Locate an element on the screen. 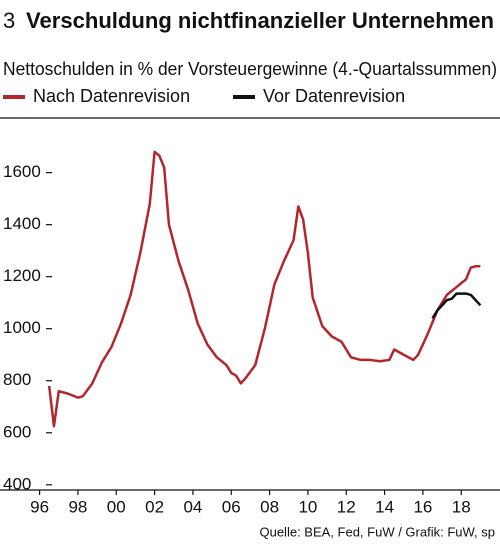 Image resolution: width=500 pixels, height=545 pixels. x-tick-label: 18 is located at coordinates (461, 506).